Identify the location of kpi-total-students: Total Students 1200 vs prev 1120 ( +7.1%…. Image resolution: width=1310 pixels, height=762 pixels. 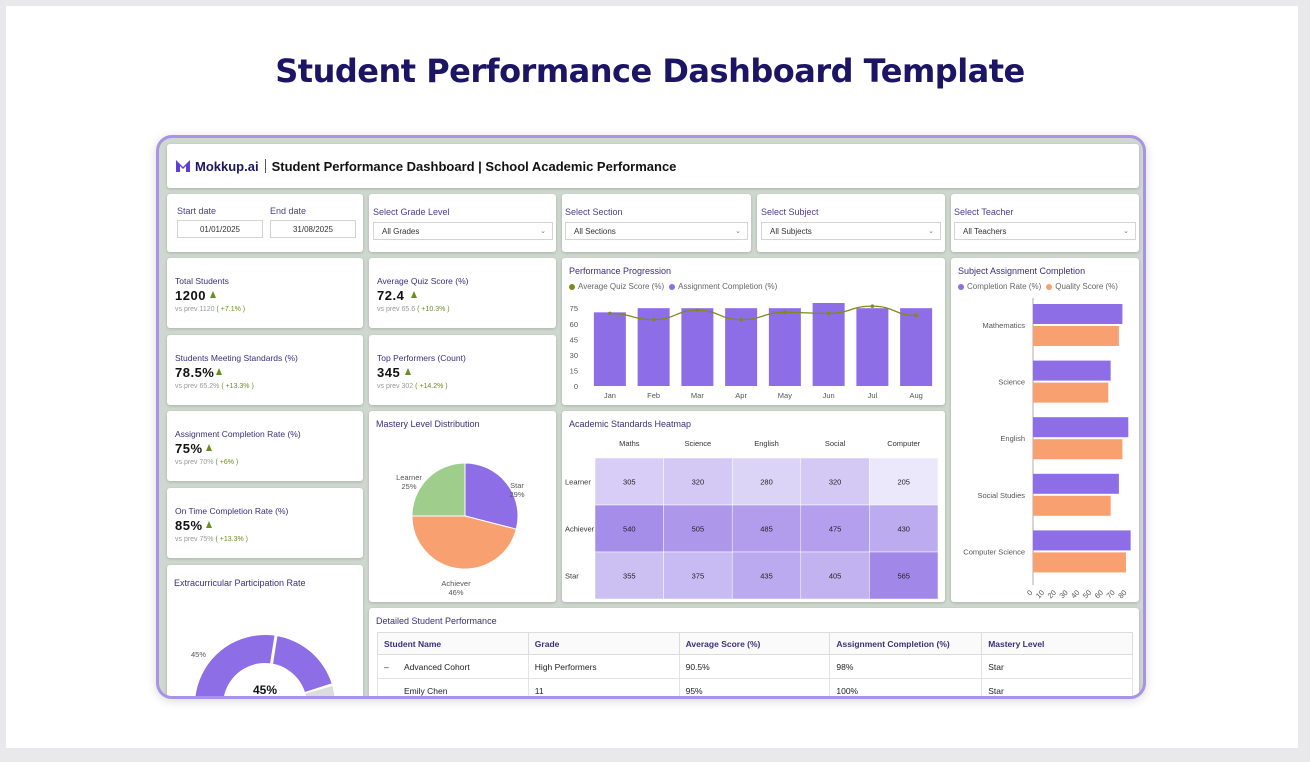
(265, 293).